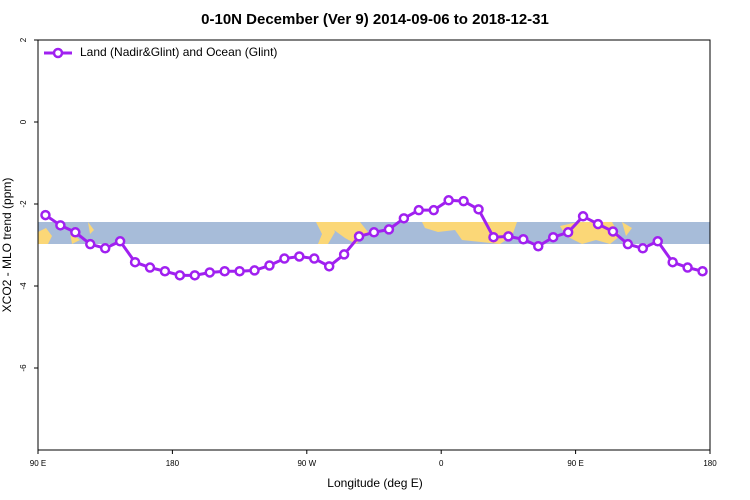  Describe the element at coordinates (23, 368) in the screenshot. I see `y-tick-label: -6` at that location.